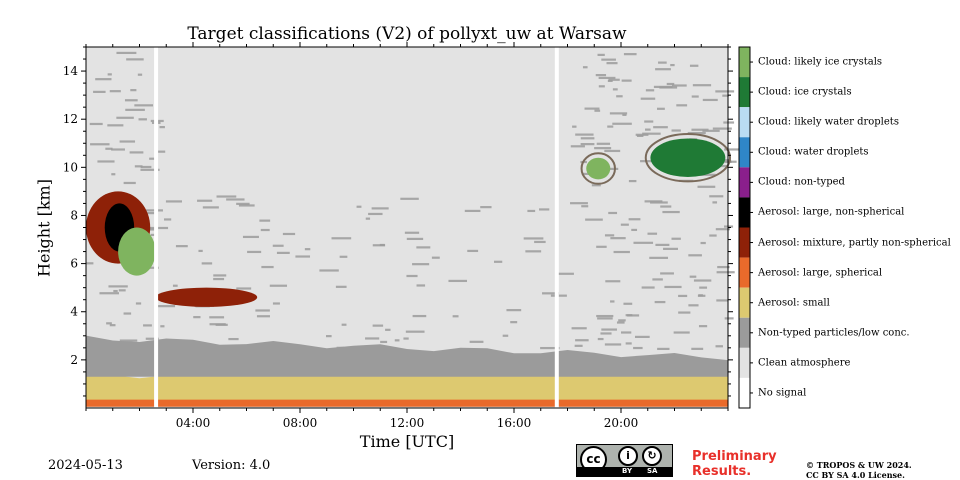 This screenshot has height=480, width=960. Describe the element at coordinates (805, 92) in the screenshot. I see `legend-label: Cloud: ice crystals` at that location.